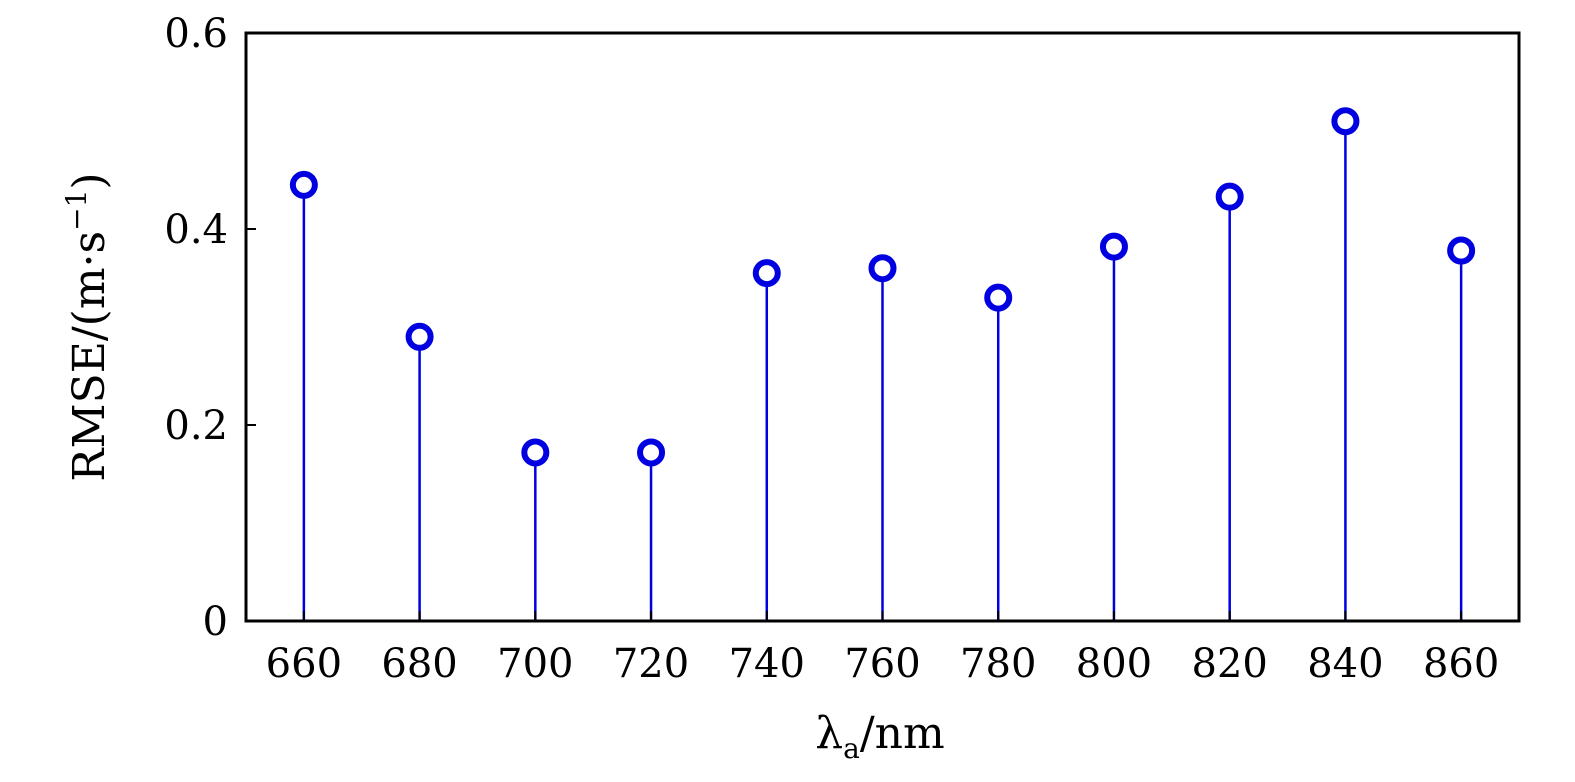 Image resolution: width=1575 pixels, height=782 pixels. What do you see at coordinates (89, 180) in the screenshot?
I see `y-axis-label-close: )` at bounding box center [89, 180].